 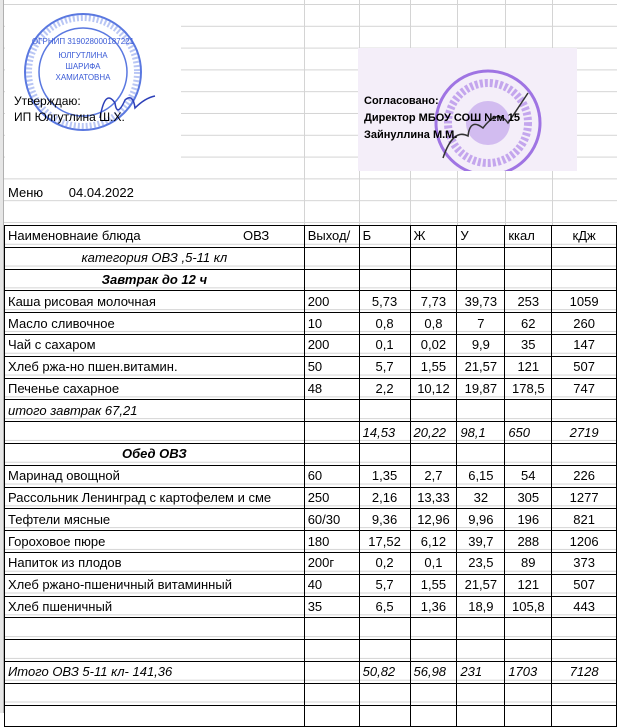 What do you see at coordinates (331, 585) in the screenshot?
I see `value-cell: 40` at bounding box center [331, 585].